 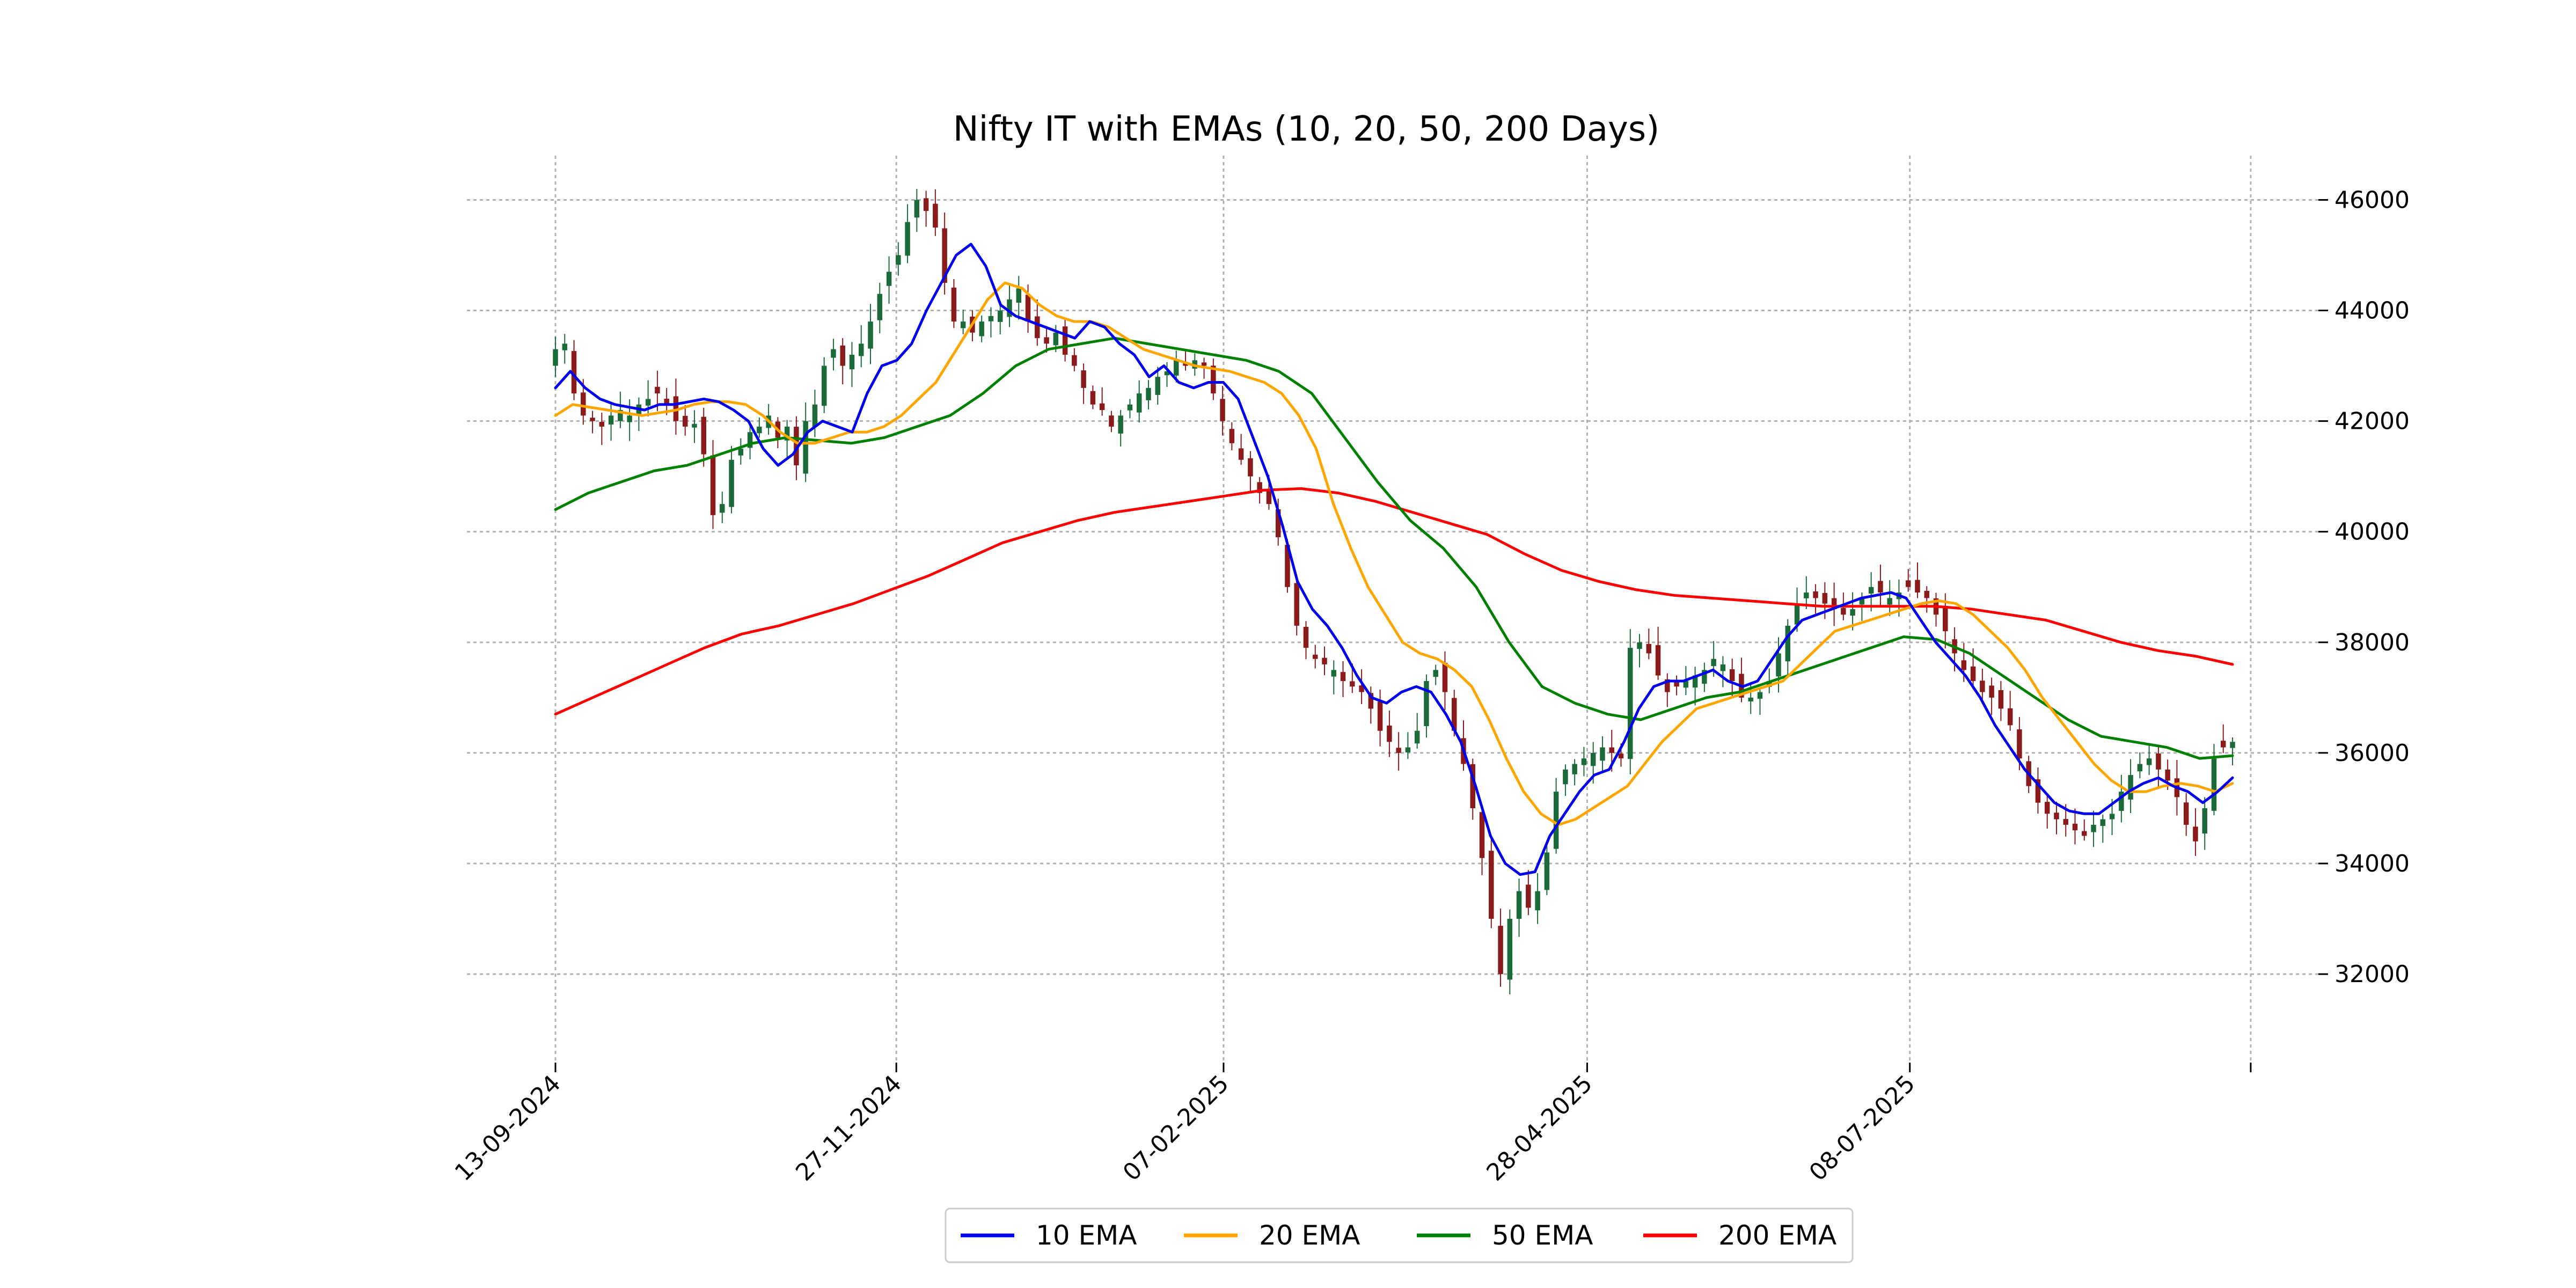 I want to click on y-tick-label: 40000, so click(x=2372, y=532).